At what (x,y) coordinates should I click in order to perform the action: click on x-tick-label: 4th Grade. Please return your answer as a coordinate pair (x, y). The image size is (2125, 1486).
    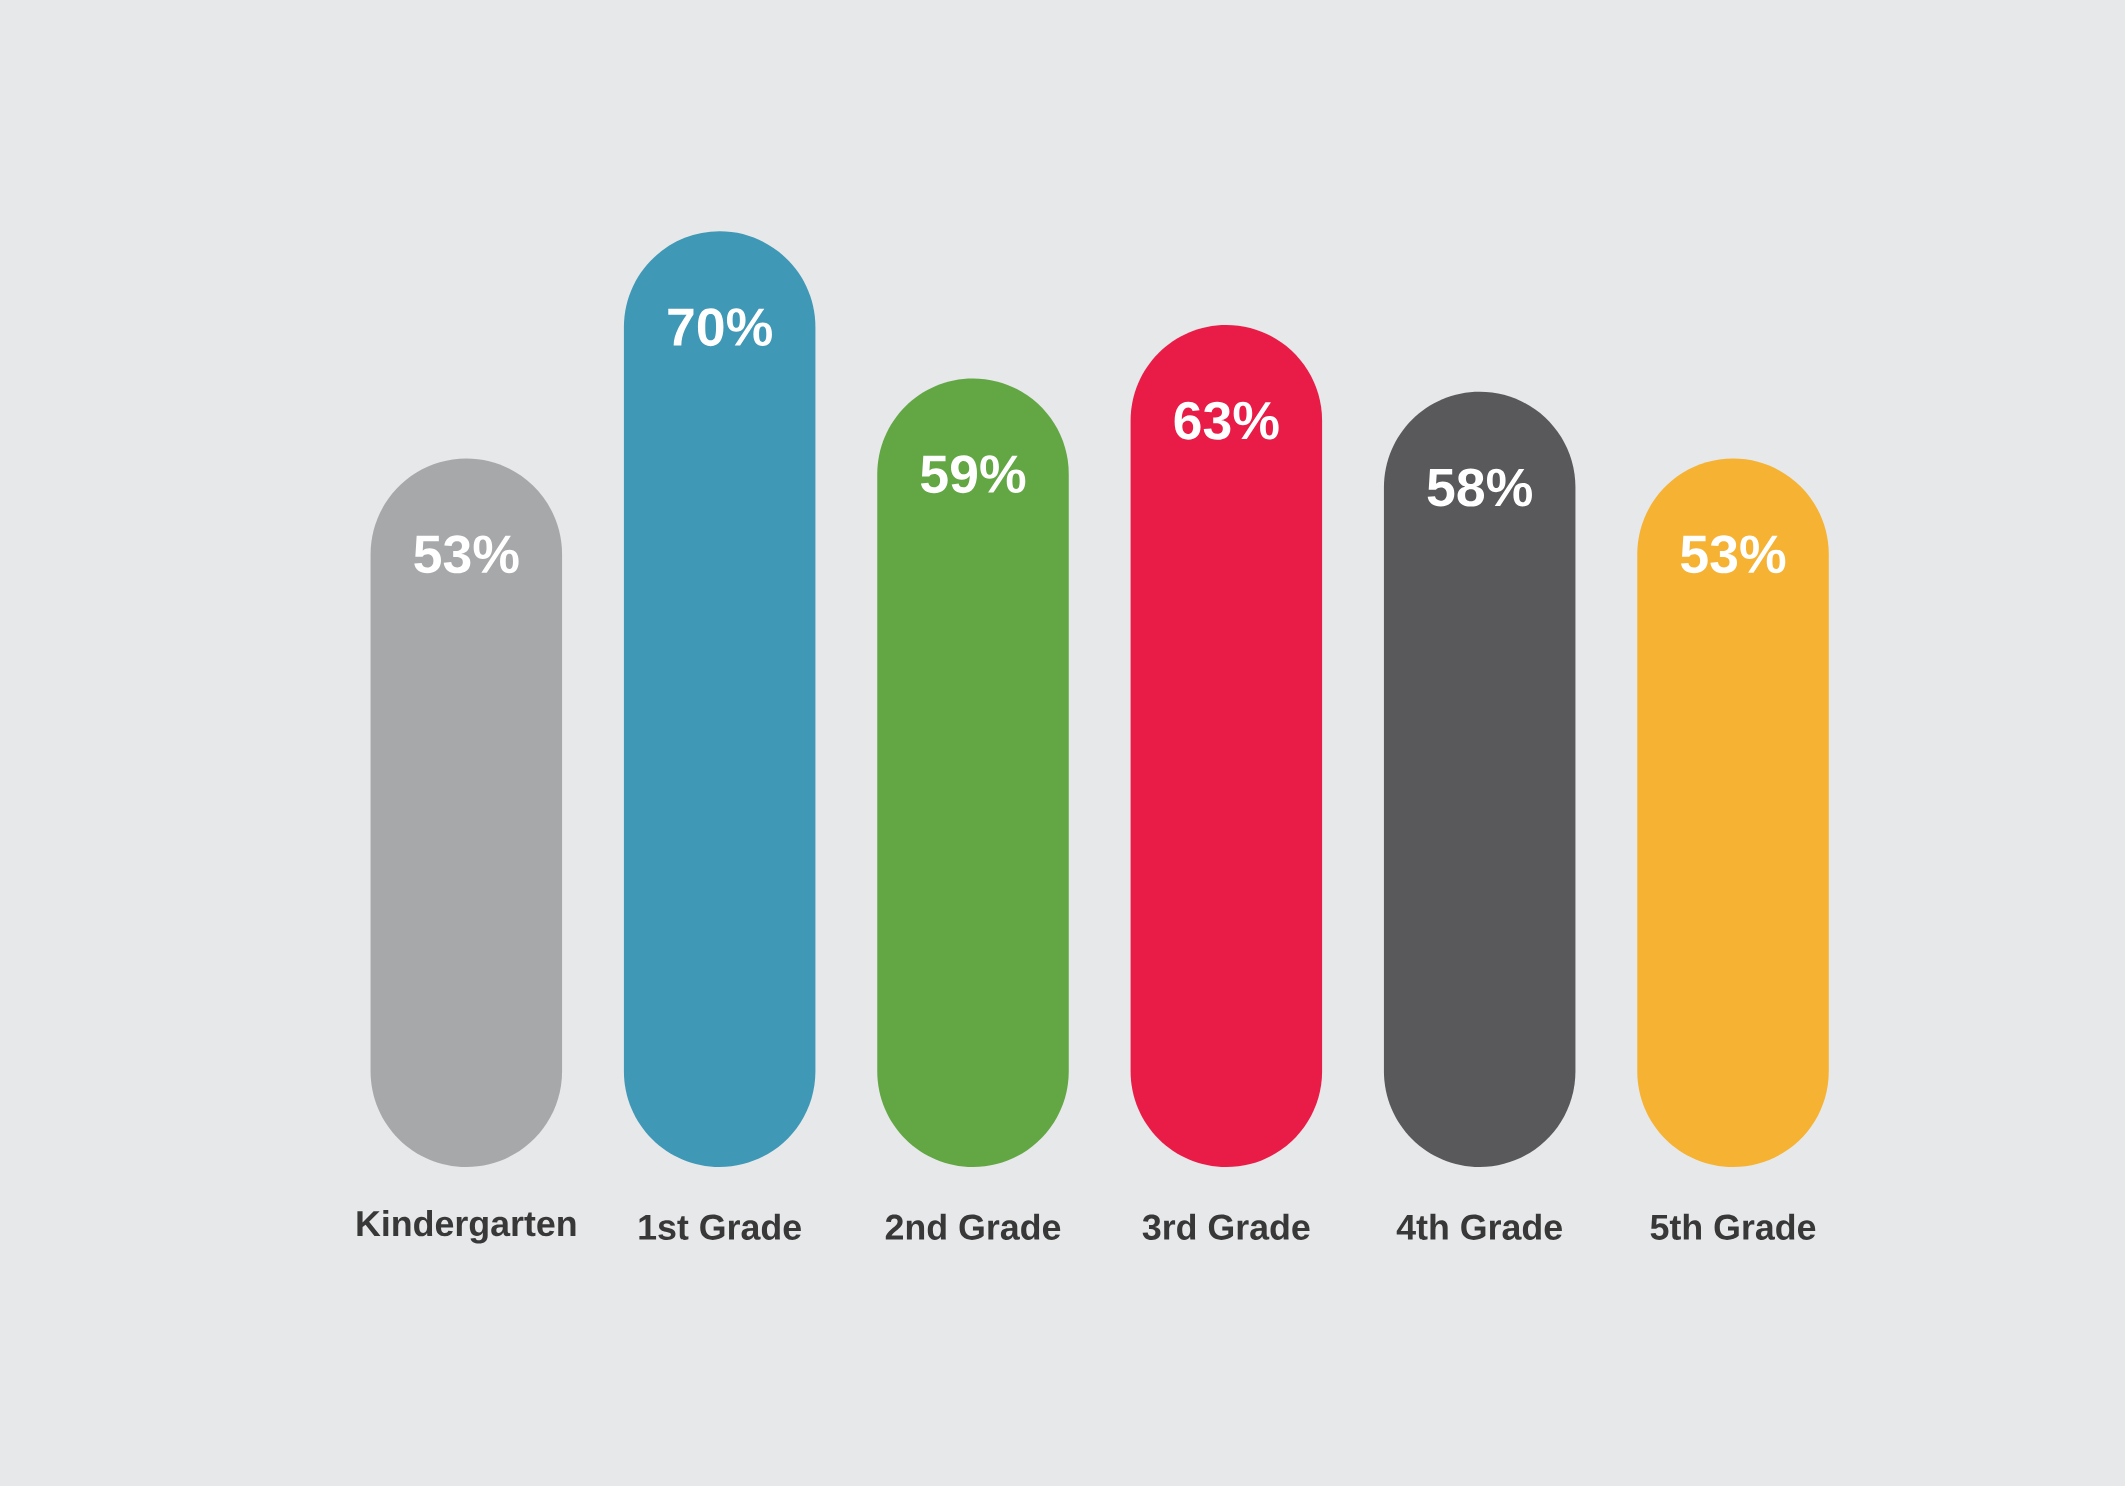
    Looking at the image, I should click on (1479, 1226).